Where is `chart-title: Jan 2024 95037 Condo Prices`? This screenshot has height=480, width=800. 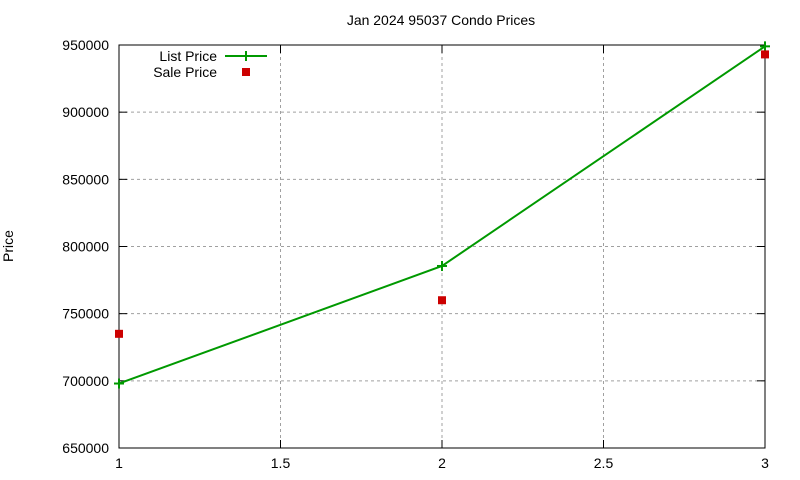 chart-title: Jan 2024 95037 Condo Prices is located at coordinates (441, 20).